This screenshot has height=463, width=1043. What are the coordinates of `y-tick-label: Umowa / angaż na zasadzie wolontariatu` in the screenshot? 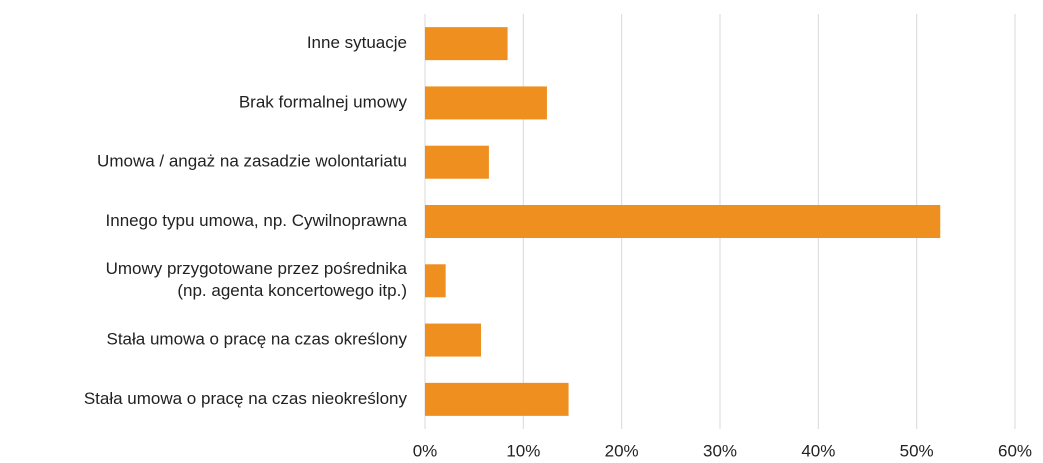 It's located at (252, 161).